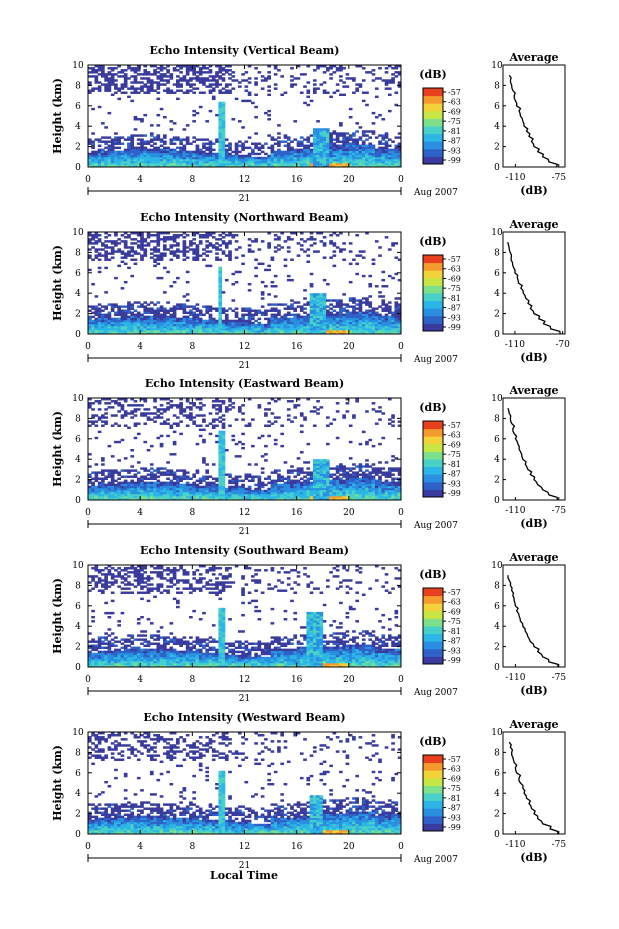 This screenshot has width=619, height=929. I want to click on average-x-tick-label: -70, so click(562, 345).